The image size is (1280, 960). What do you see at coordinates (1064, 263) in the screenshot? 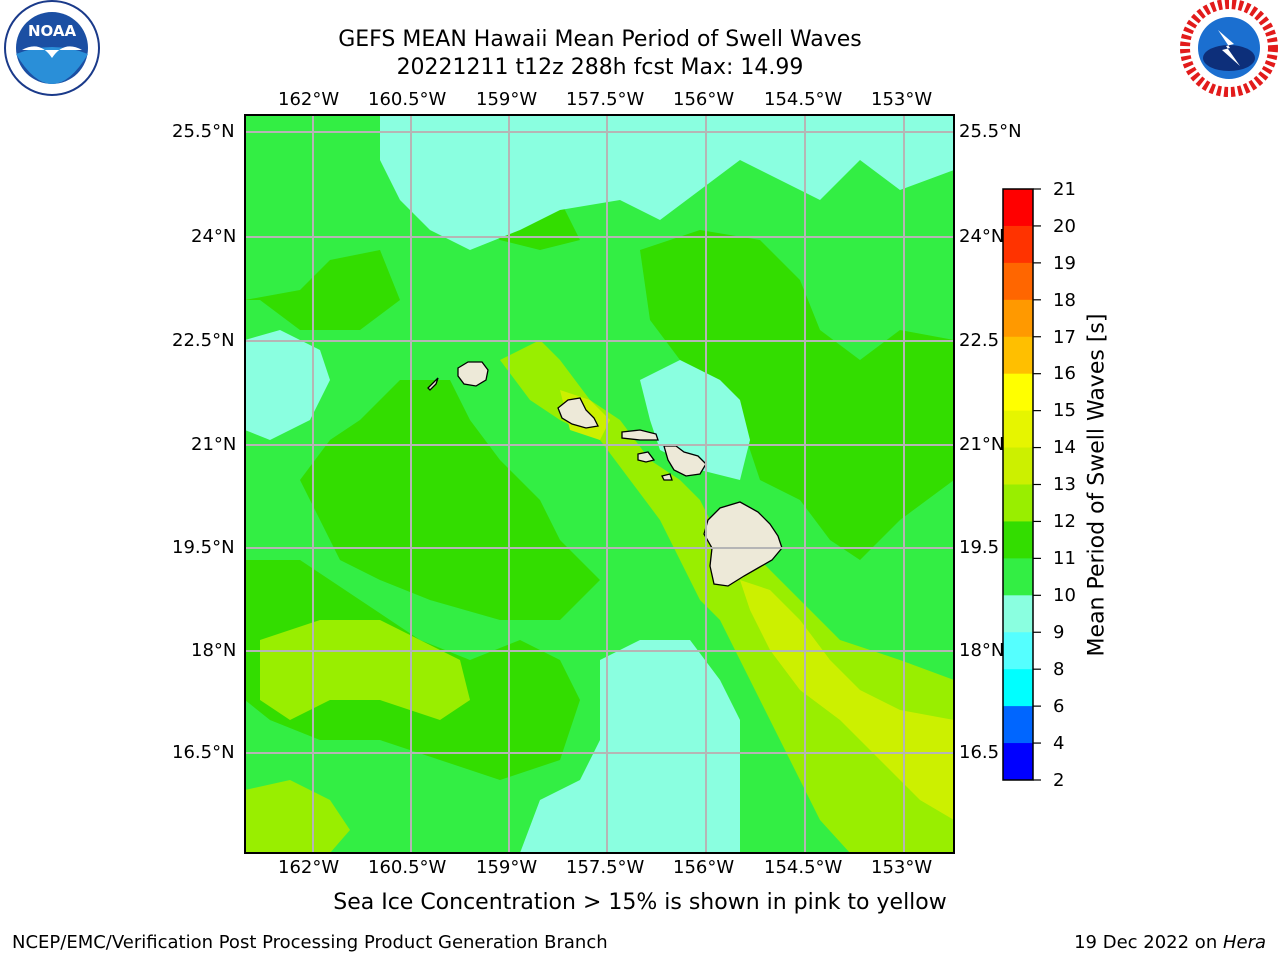
I see `colorbar-tick: 19` at bounding box center [1064, 263].